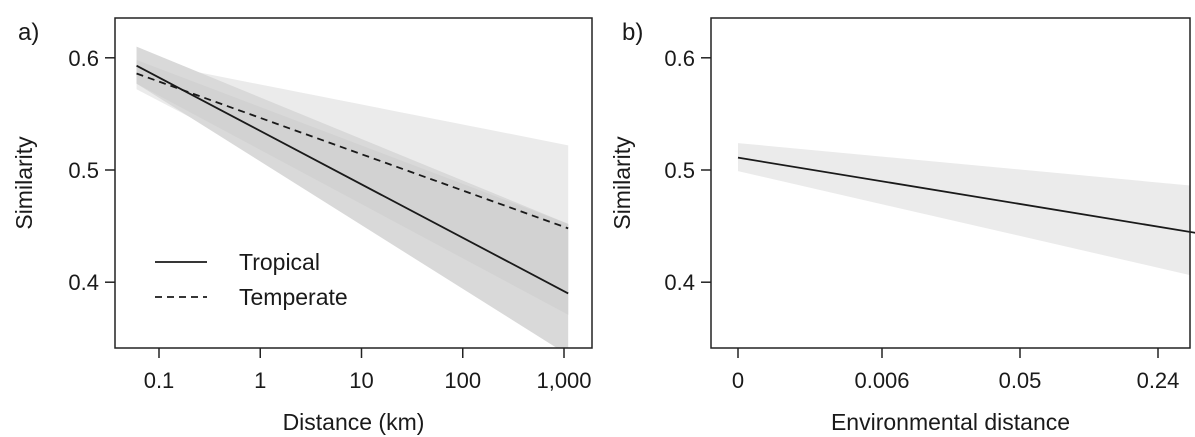 Image resolution: width=1195 pixels, height=437 pixels. What do you see at coordinates (159, 380) in the screenshot?
I see `x-tick-label: 0.1` at bounding box center [159, 380].